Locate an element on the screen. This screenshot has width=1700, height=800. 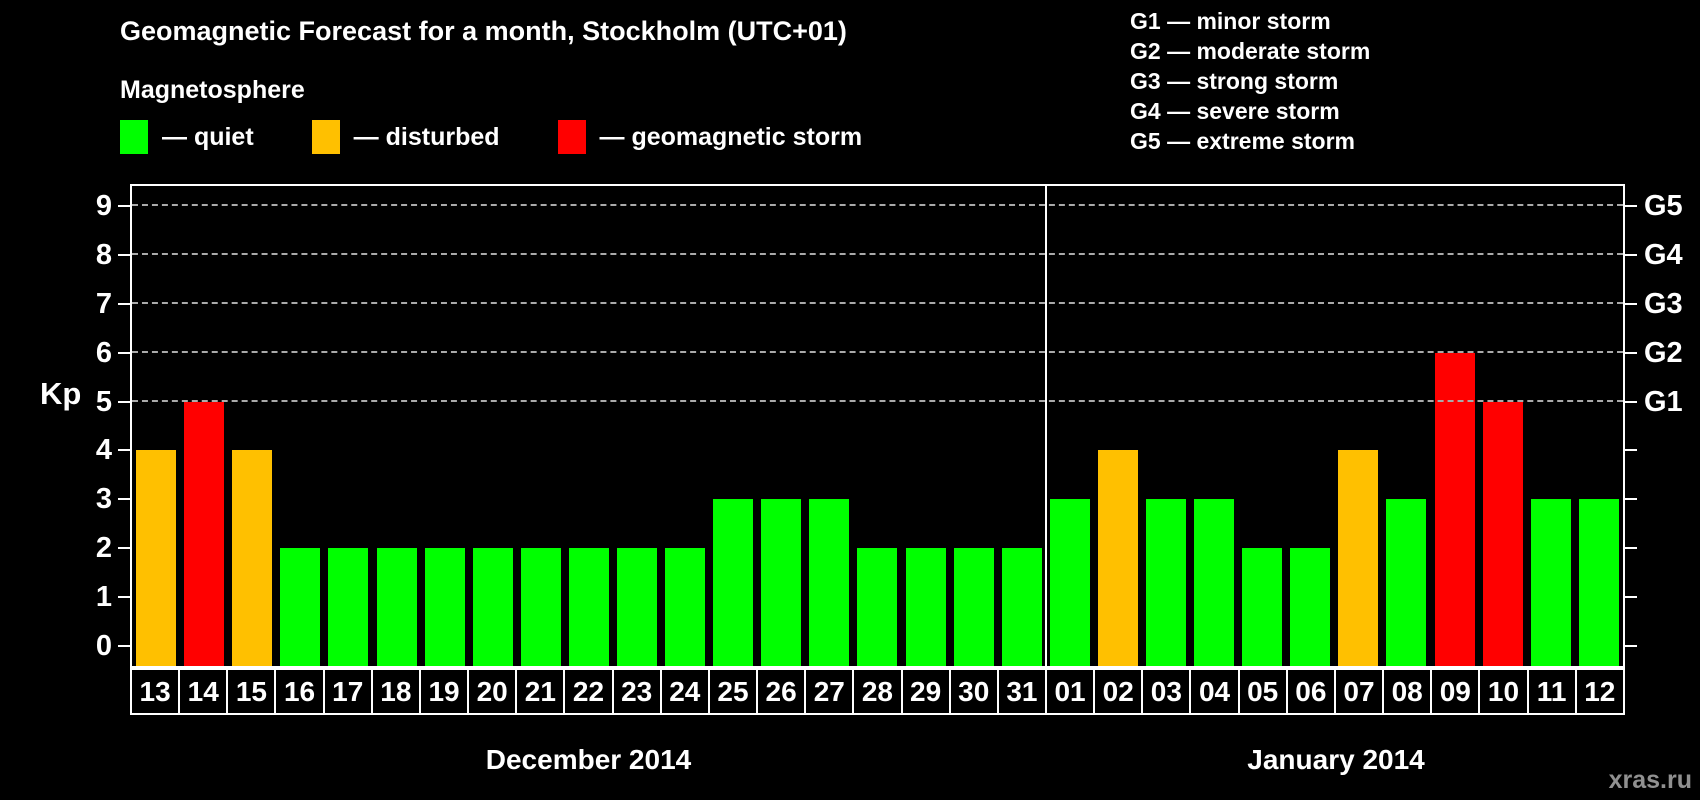
day-label-17: 17 is located at coordinates (347, 691).